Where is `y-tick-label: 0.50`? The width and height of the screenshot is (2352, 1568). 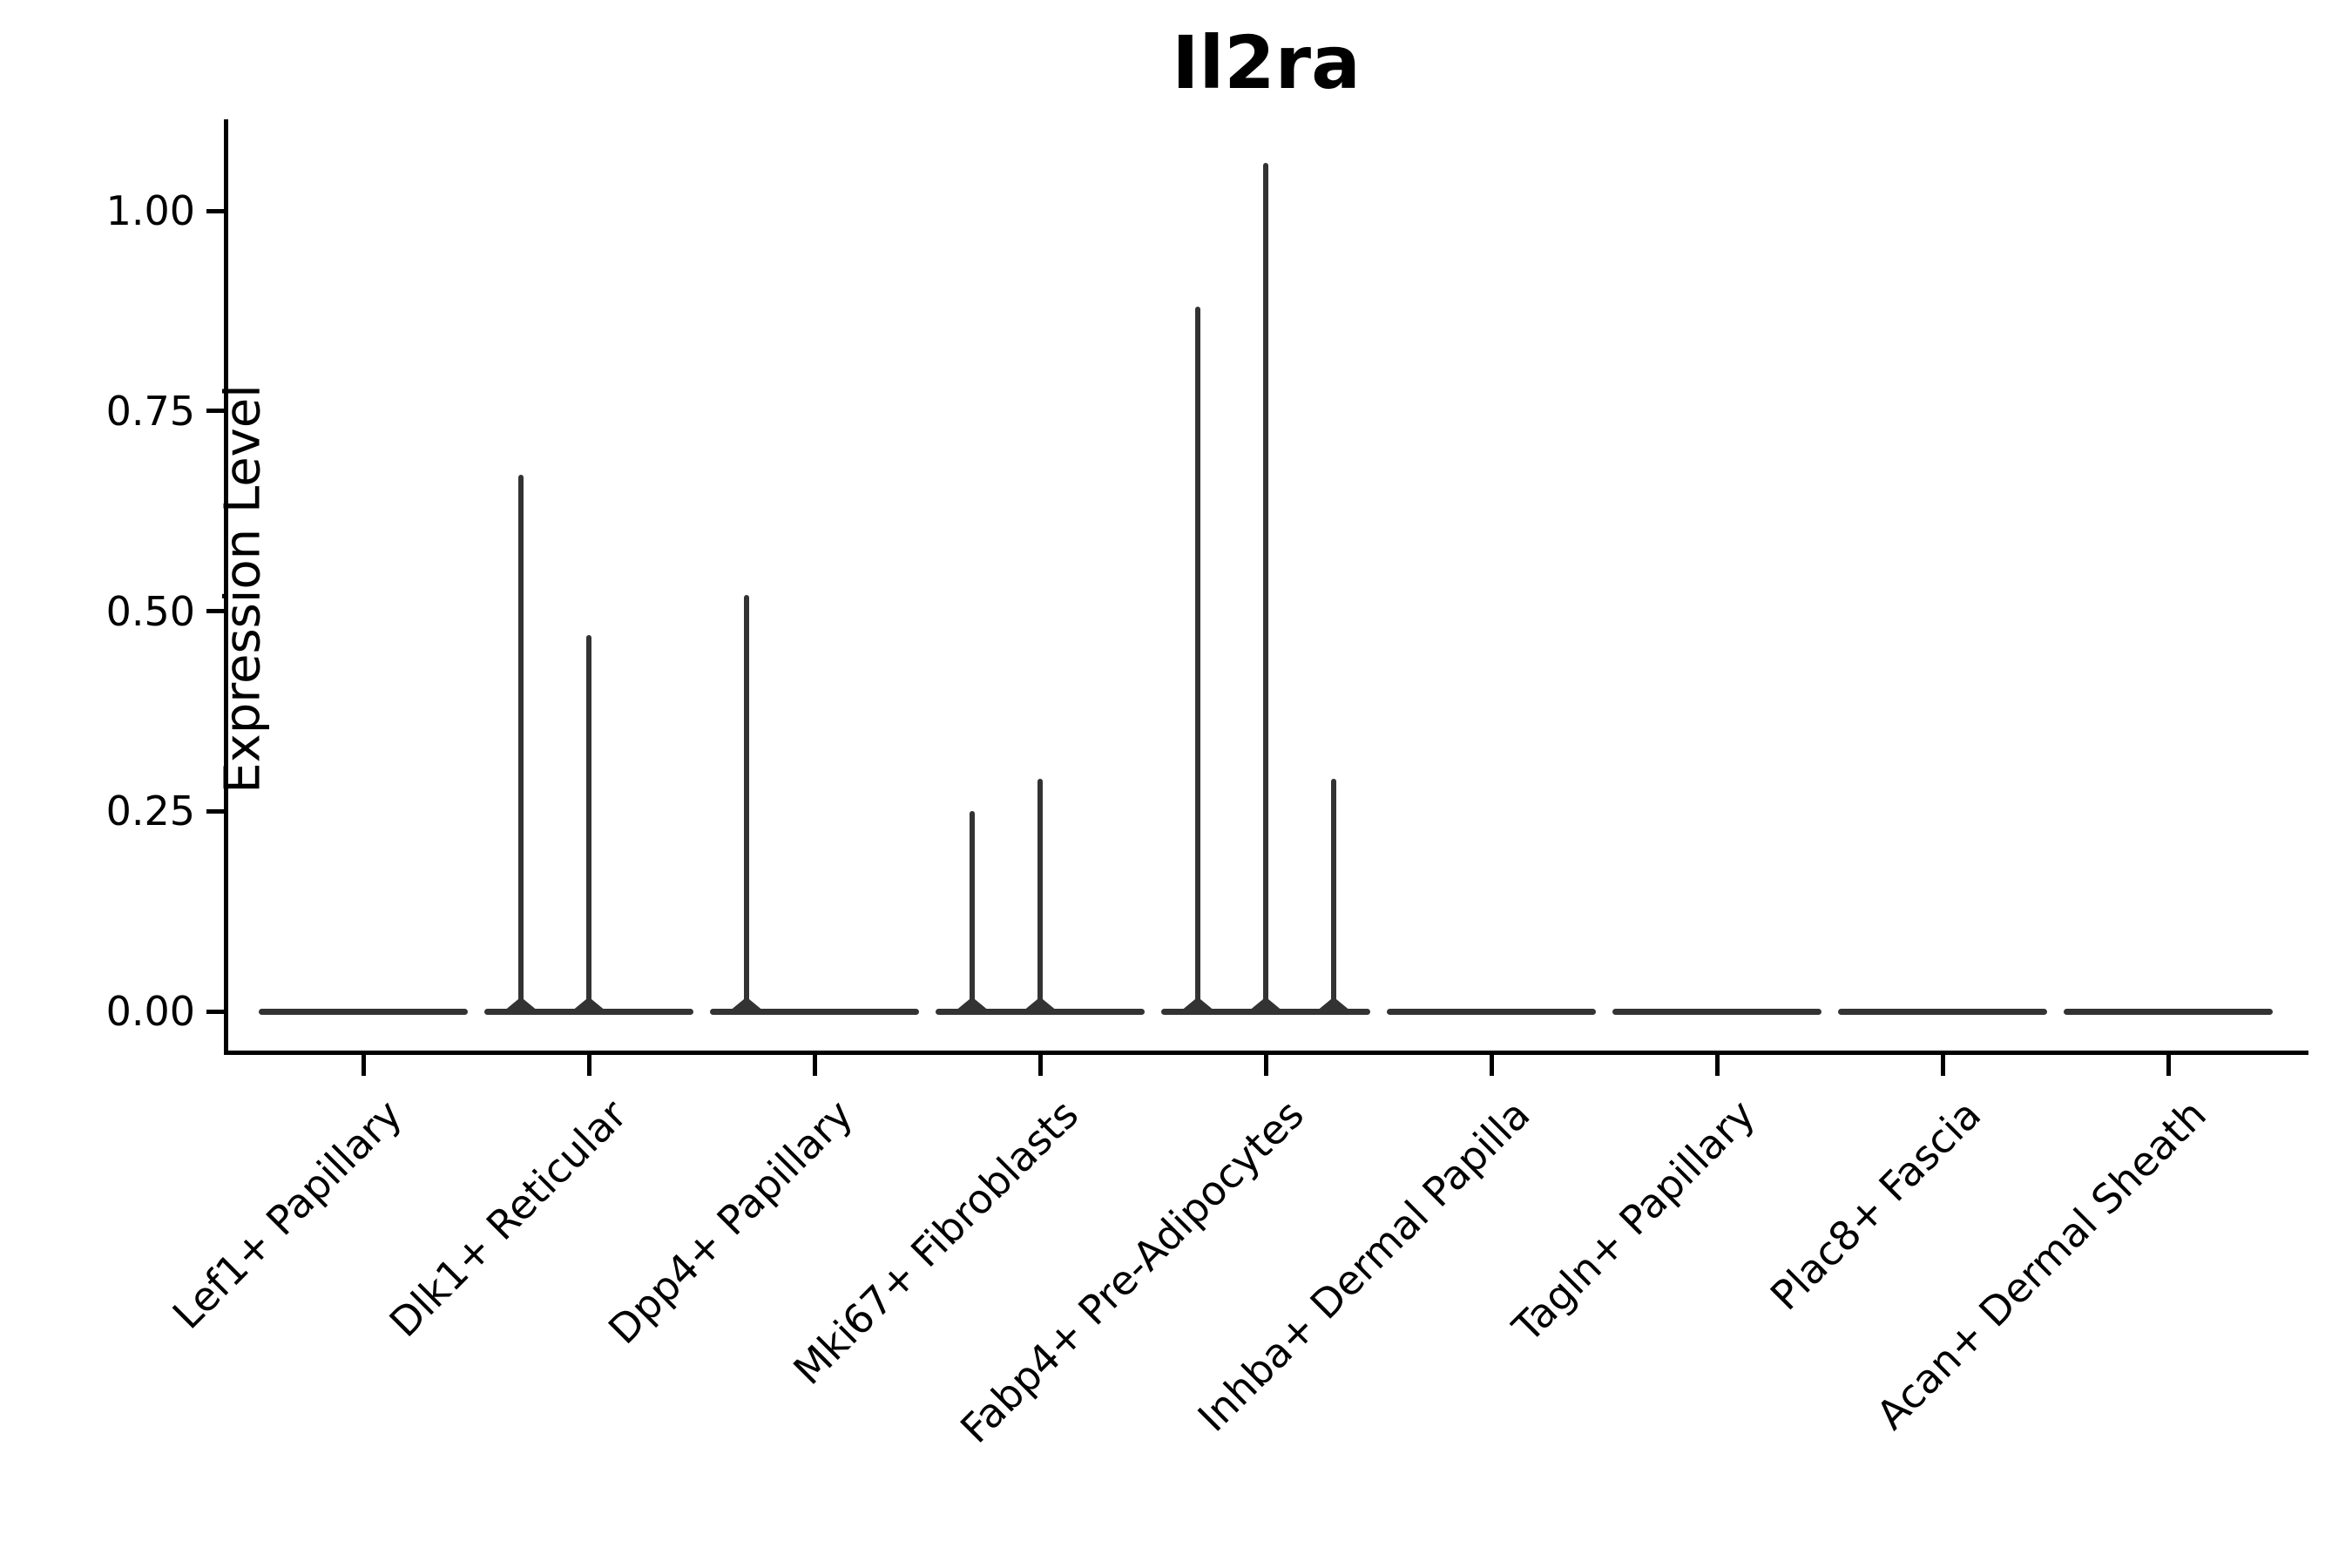
y-tick-label: 0.50 is located at coordinates (150, 611).